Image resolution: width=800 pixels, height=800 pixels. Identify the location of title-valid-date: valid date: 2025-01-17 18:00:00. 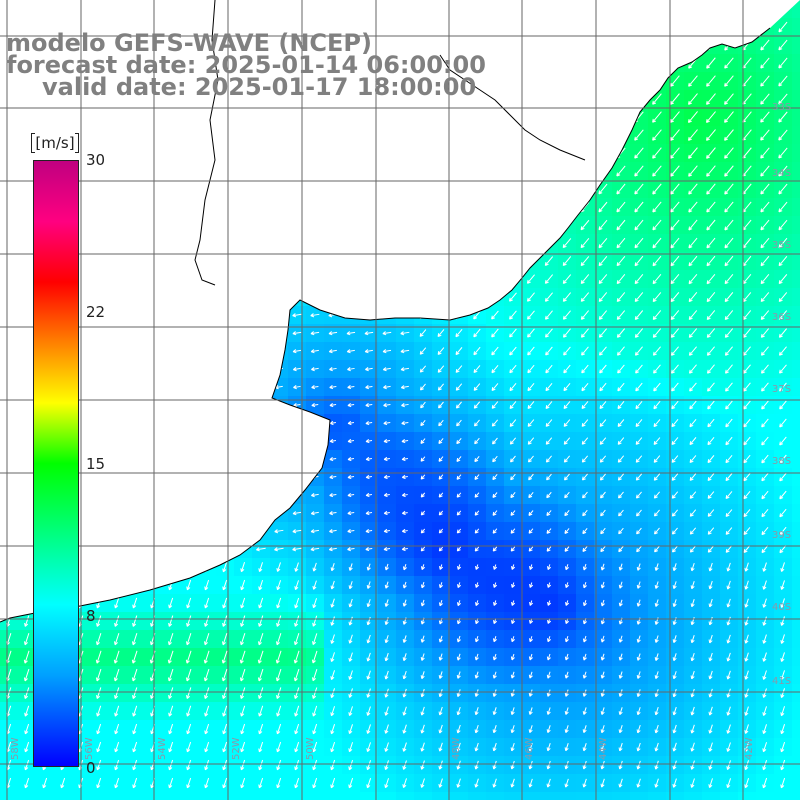
(259, 87).